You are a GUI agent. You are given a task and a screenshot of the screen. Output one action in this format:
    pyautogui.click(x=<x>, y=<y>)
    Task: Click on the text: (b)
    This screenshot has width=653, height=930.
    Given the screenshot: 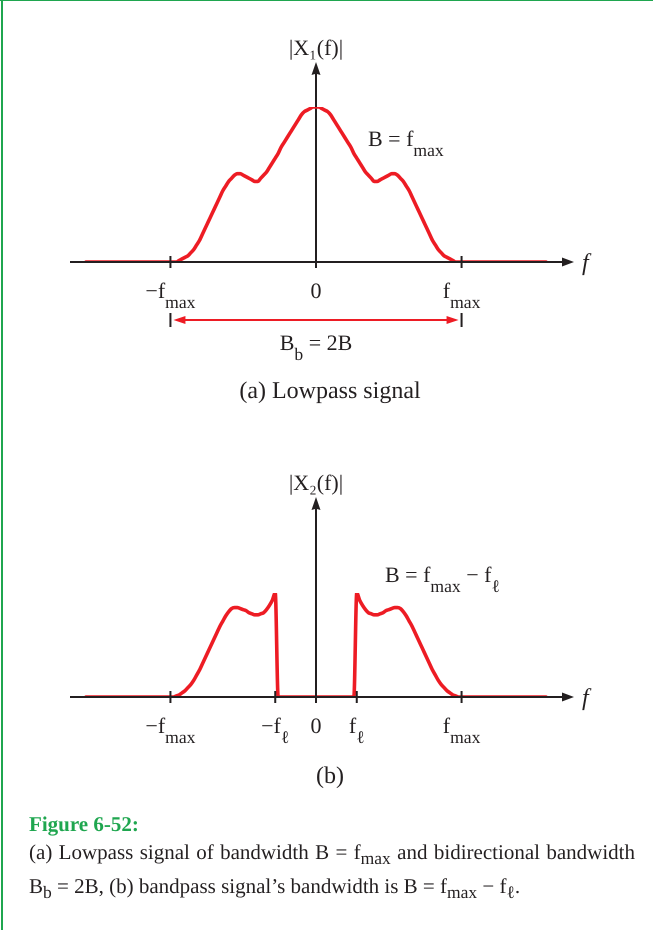 What is the action you would take?
    pyautogui.click(x=330, y=776)
    